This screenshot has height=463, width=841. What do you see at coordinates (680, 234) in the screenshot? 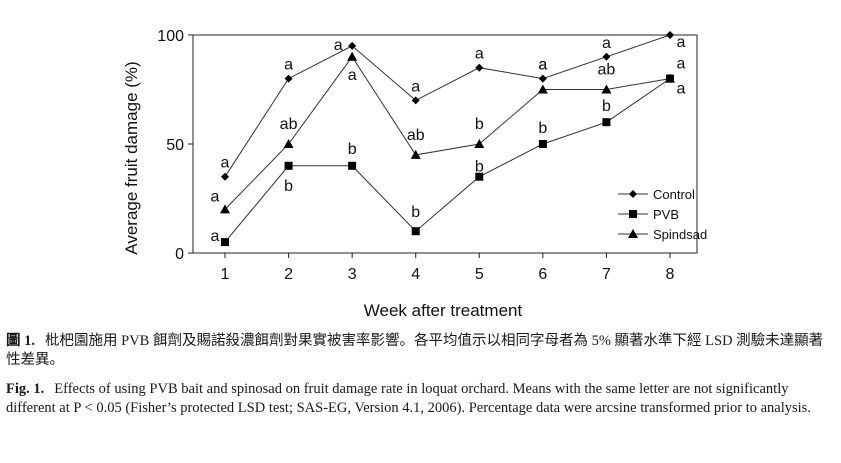
I see `legend-label-spindsad: Spindsad` at bounding box center [680, 234].